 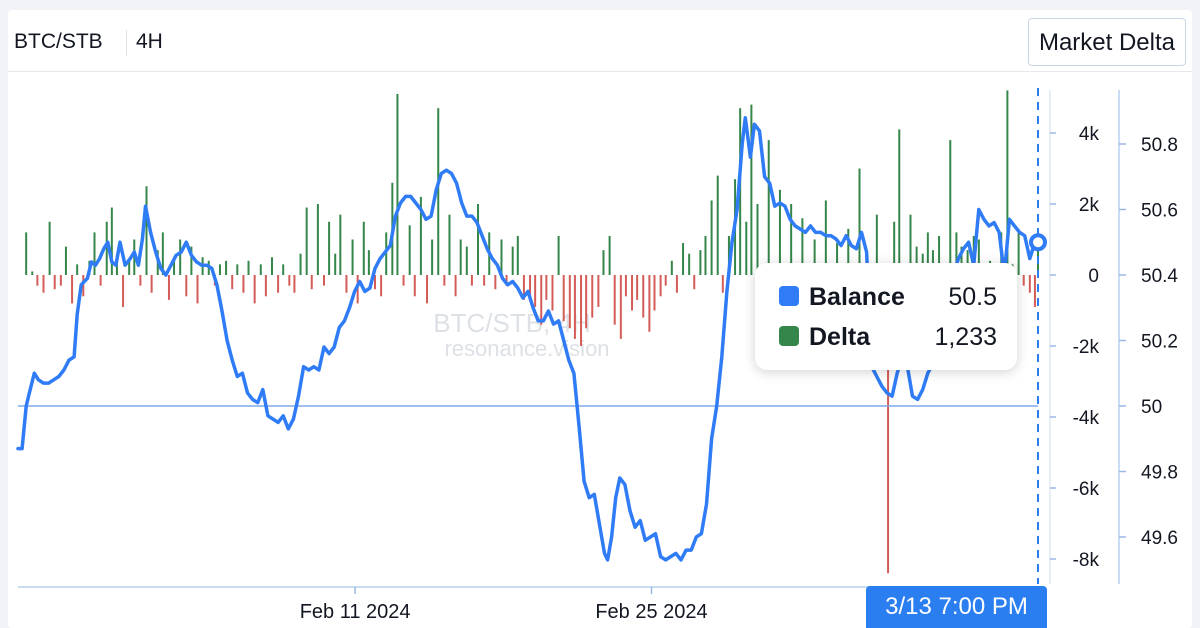 I want to click on market-delta-button: Market Delta, so click(x=1106, y=42).